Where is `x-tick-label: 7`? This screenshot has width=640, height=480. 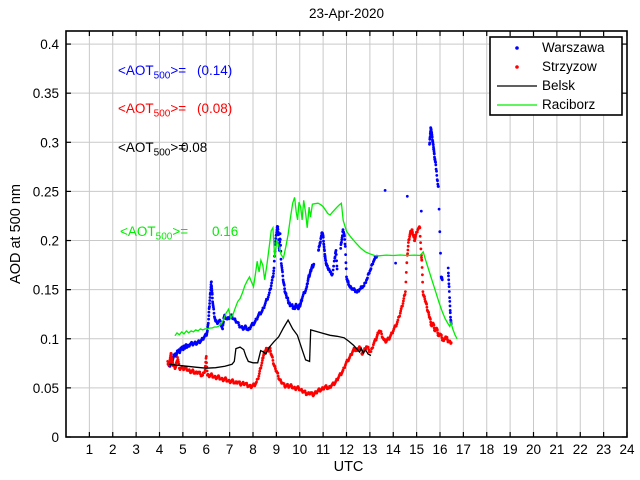 x-tick-label: 7 is located at coordinates (230, 449).